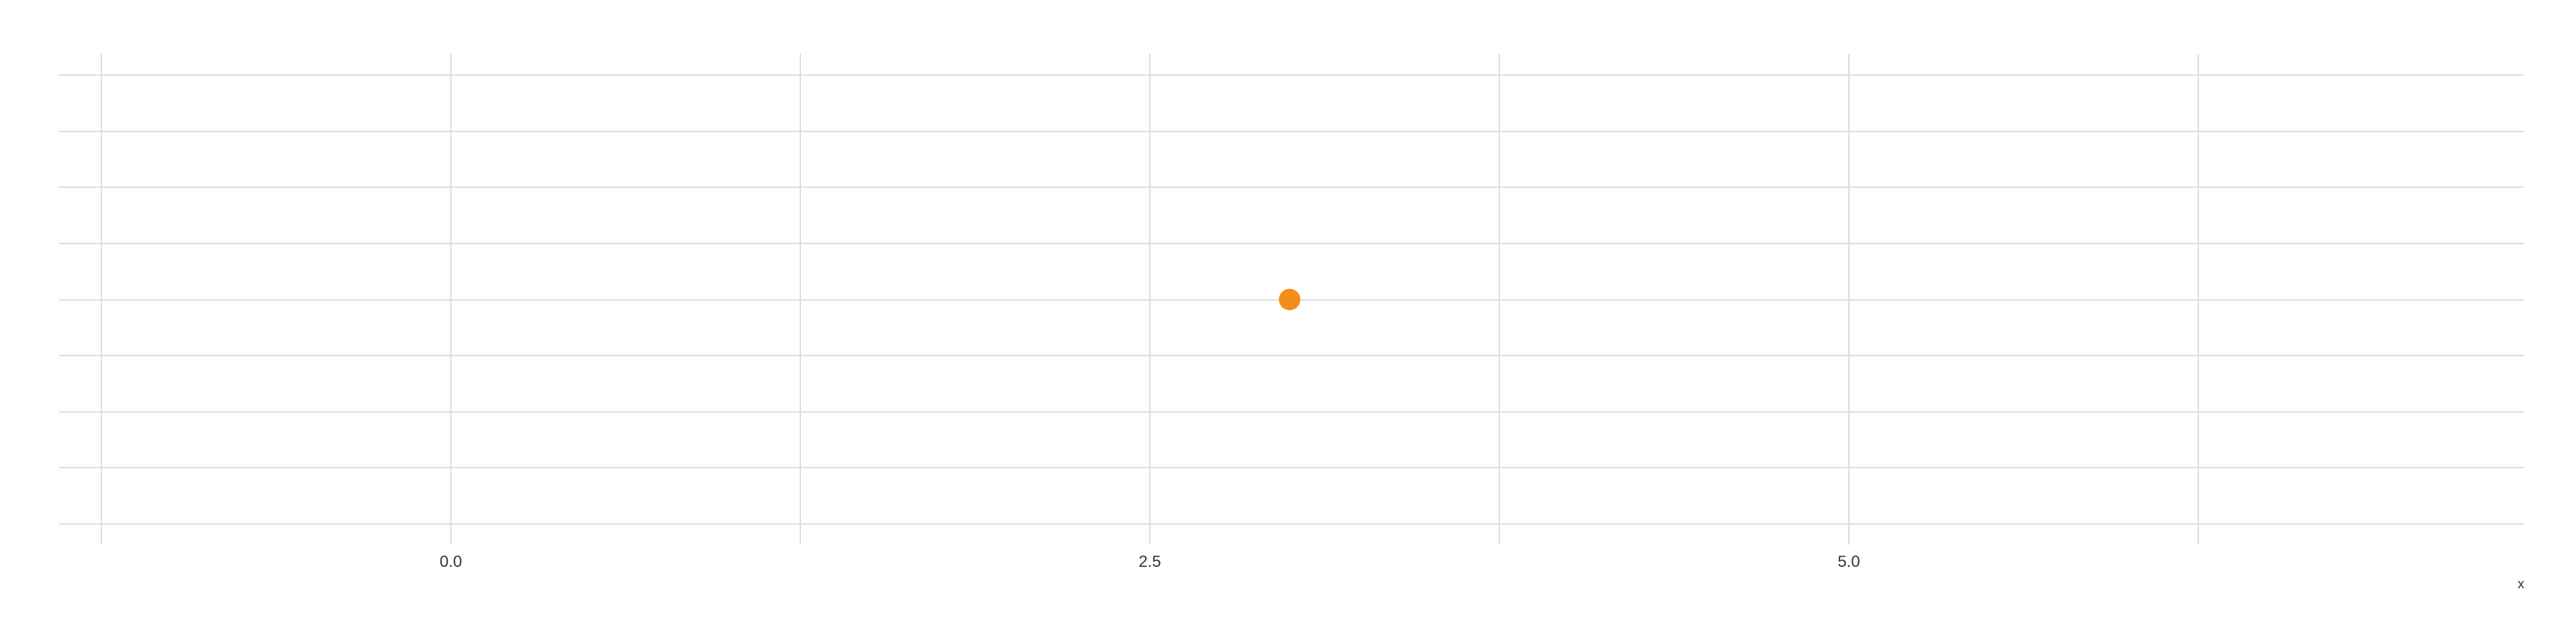 Image resolution: width=2576 pixels, height=644 pixels. I want to click on x-axis-title: x, so click(2521, 584).